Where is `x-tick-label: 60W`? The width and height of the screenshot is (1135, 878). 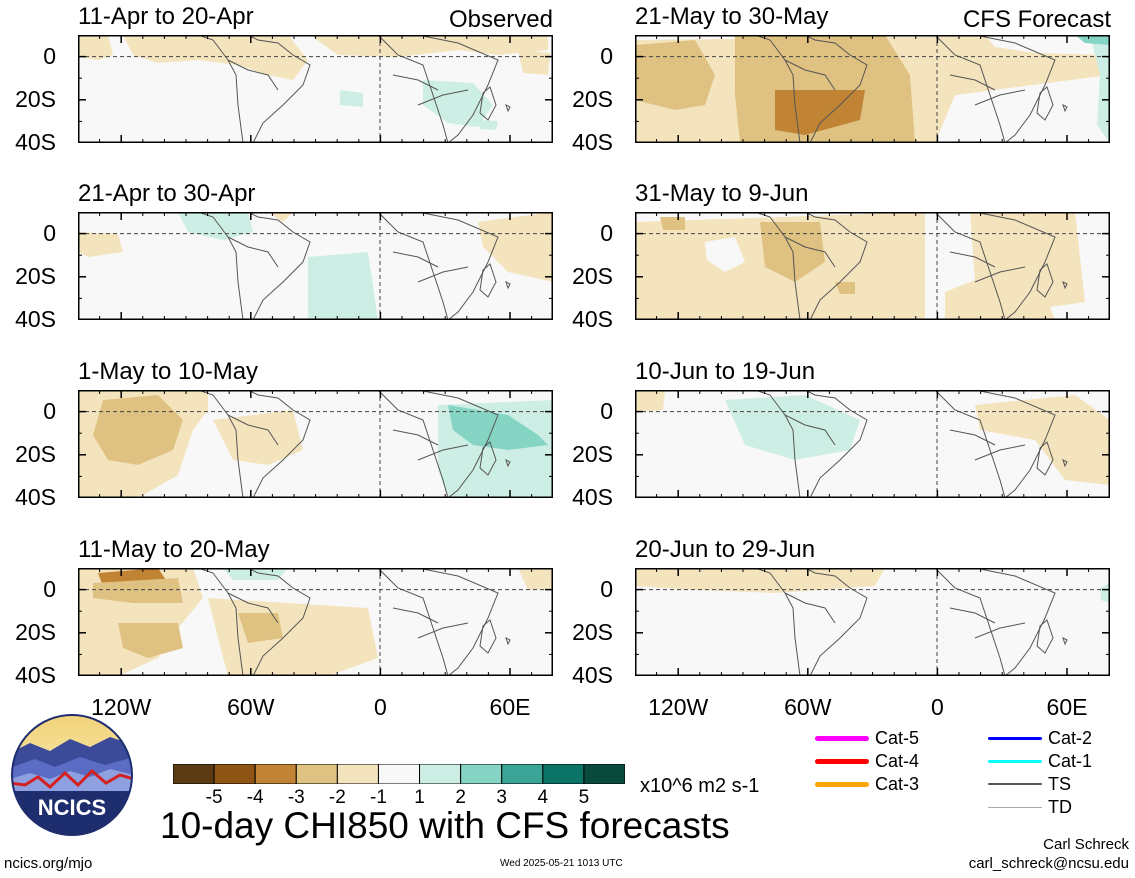
x-tick-label: 60W is located at coordinates (251, 707).